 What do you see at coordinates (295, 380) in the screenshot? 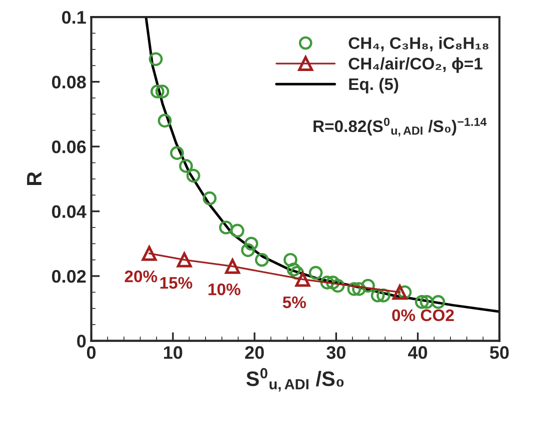
I see `x-axis-title: S$^{0}$$_{u,ADI}$ /S₀` at bounding box center [295, 380].